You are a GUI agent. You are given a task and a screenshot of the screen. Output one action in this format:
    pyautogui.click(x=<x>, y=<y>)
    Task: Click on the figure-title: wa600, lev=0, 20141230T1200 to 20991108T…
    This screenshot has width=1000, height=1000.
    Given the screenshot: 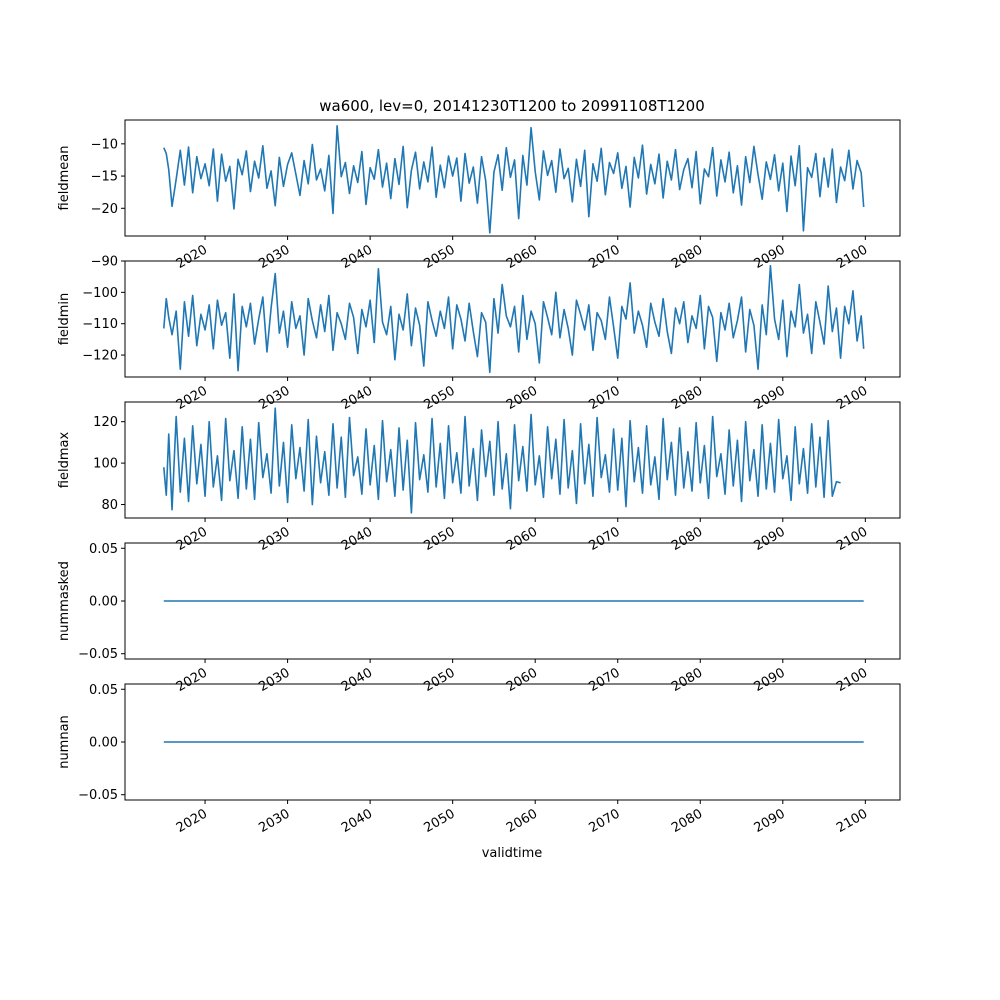 What is the action you would take?
    pyautogui.click(x=512, y=106)
    